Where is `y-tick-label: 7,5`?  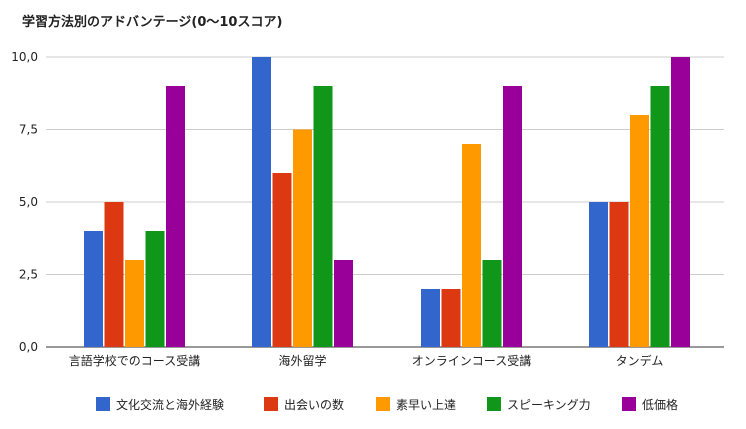
y-tick-label: 7,5 is located at coordinates (28, 130).